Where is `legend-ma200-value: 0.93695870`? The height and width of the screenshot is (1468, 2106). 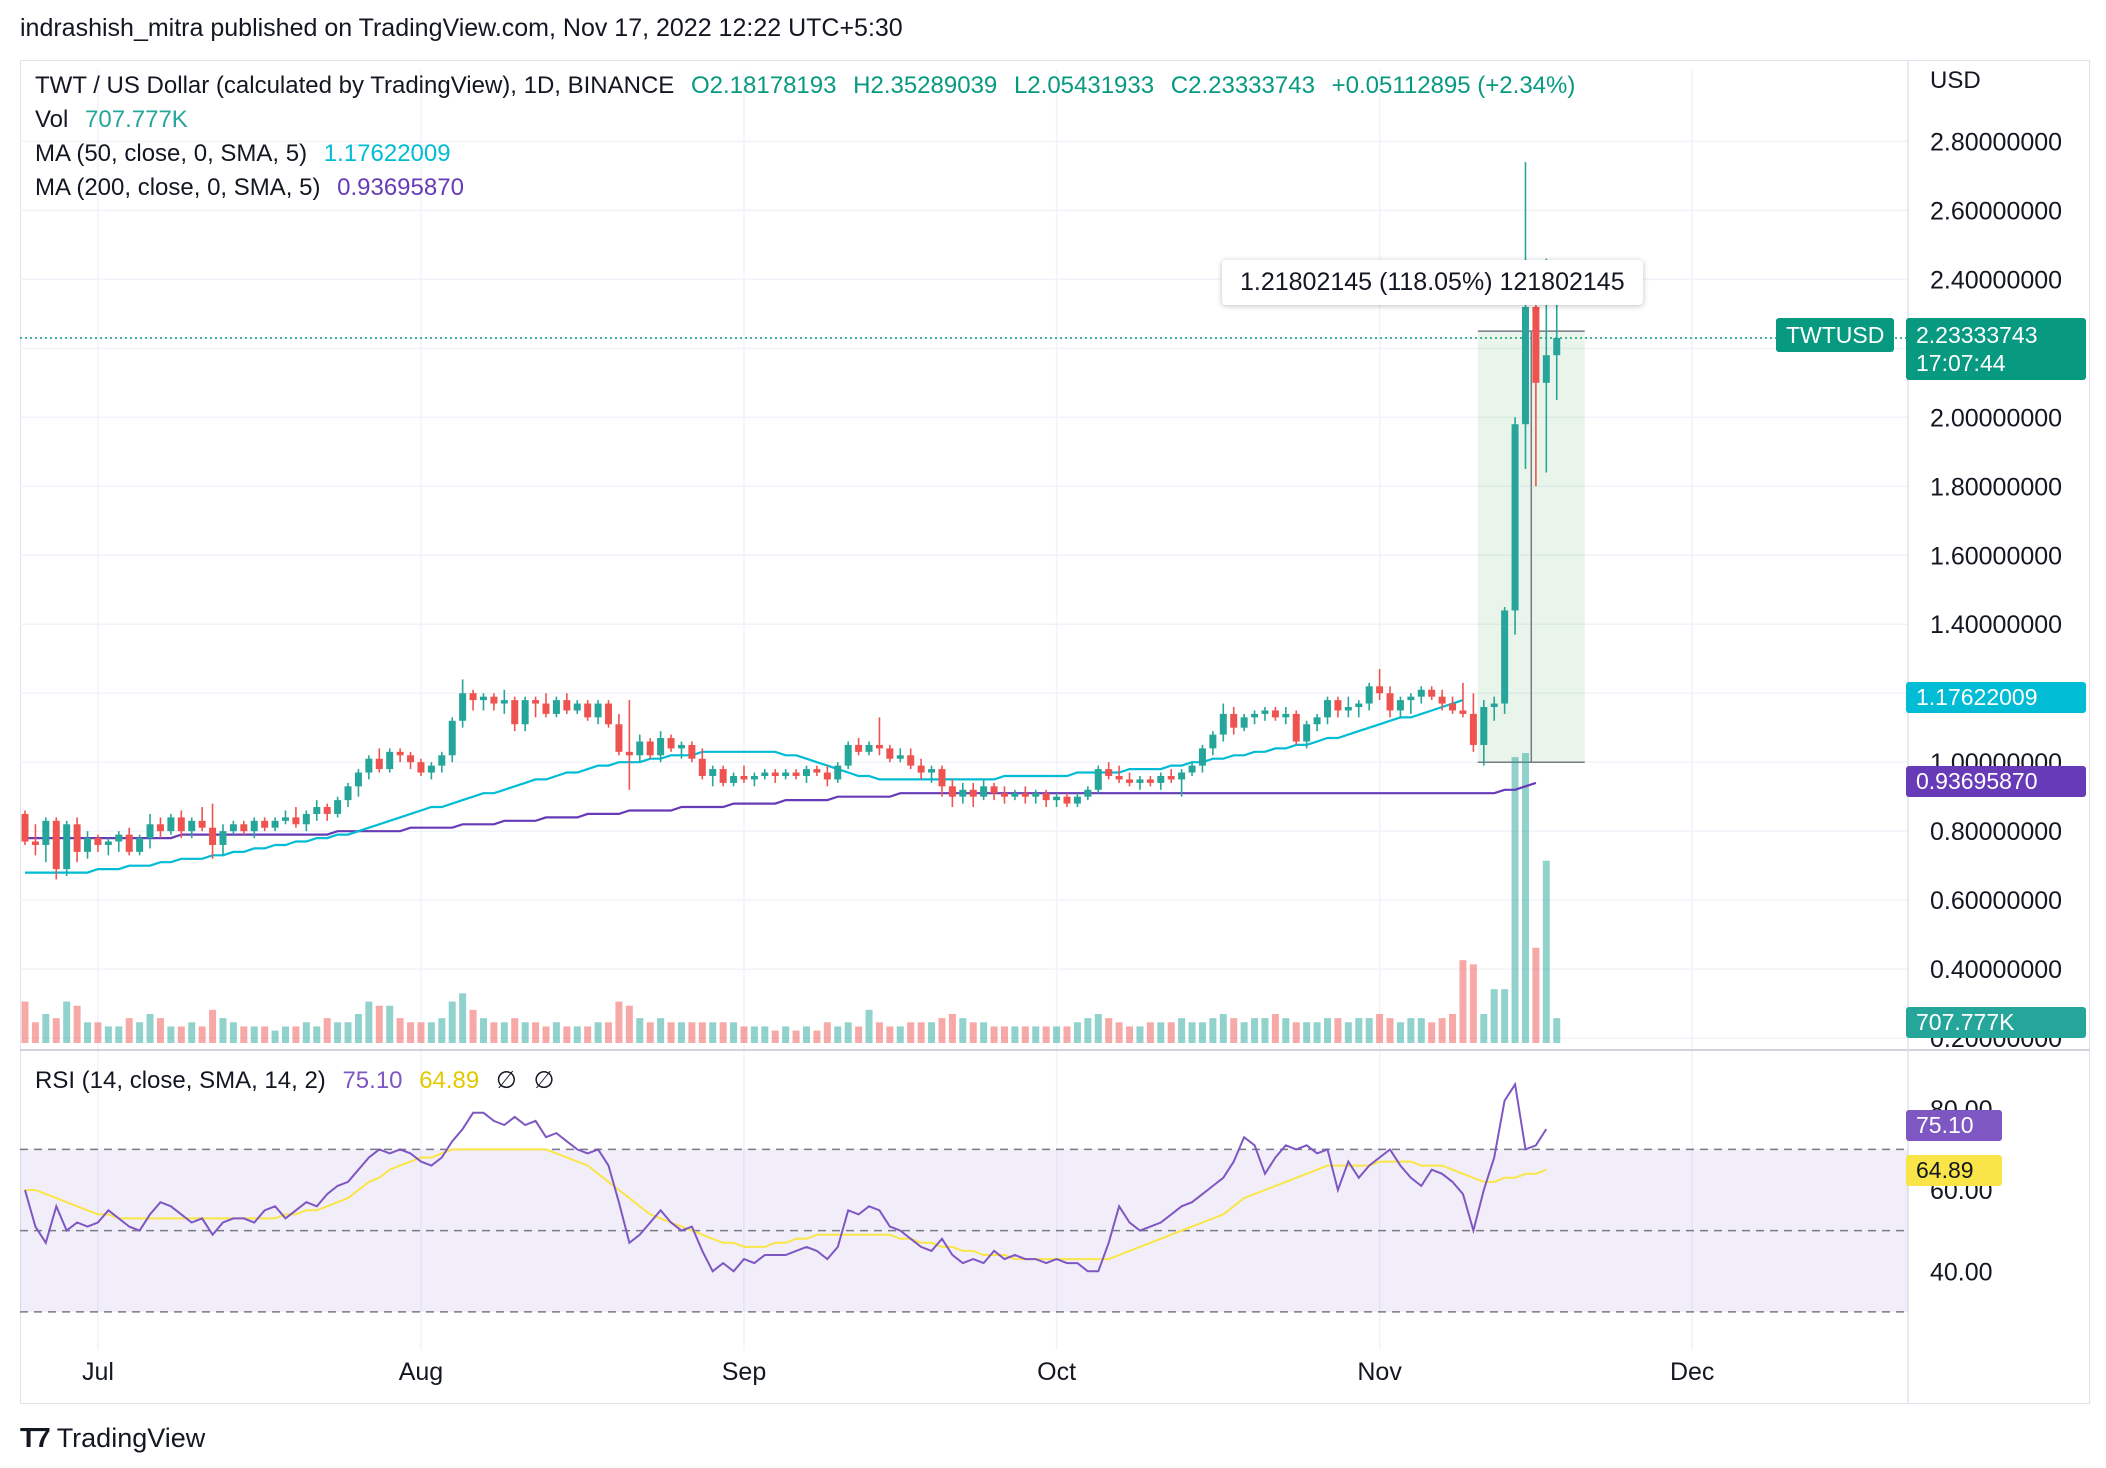 legend-ma200-value: 0.93695870 is located at coordinates (400, 187).